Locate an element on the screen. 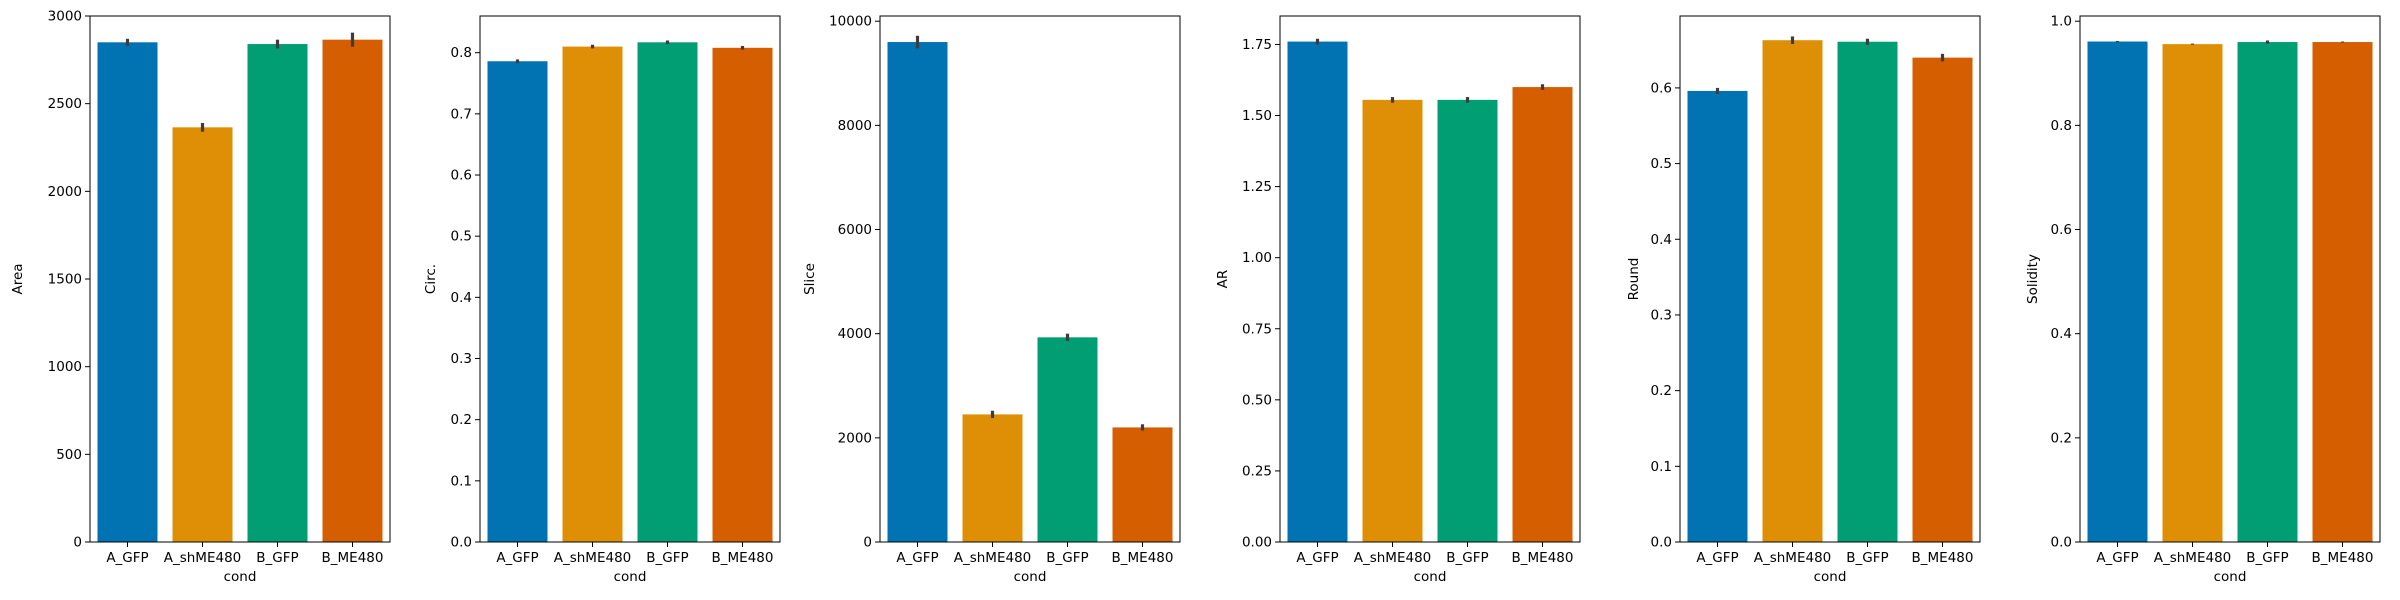 The image size is (2400, 600). y-tick-label: 1.00 is located at coordinates (1257, 258).